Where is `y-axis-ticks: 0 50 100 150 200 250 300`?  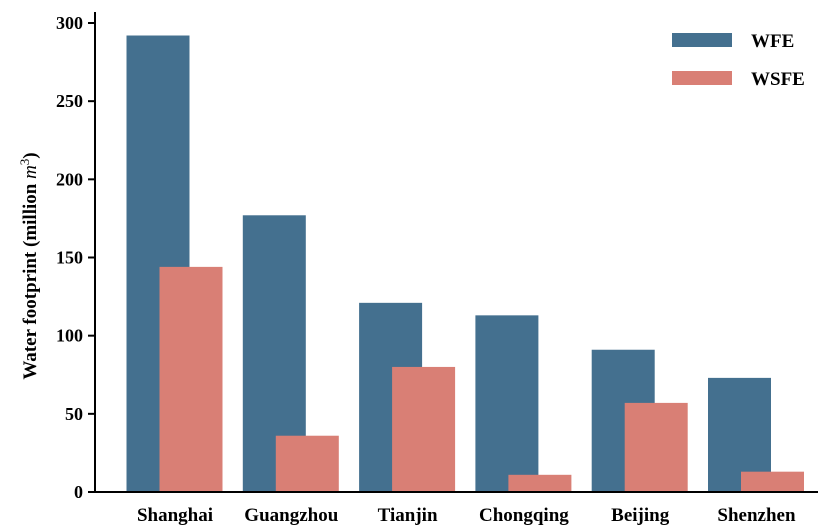 y-axis-ticks: 0 50 100 150 200 250 300 is located at coordinates (75, 257).